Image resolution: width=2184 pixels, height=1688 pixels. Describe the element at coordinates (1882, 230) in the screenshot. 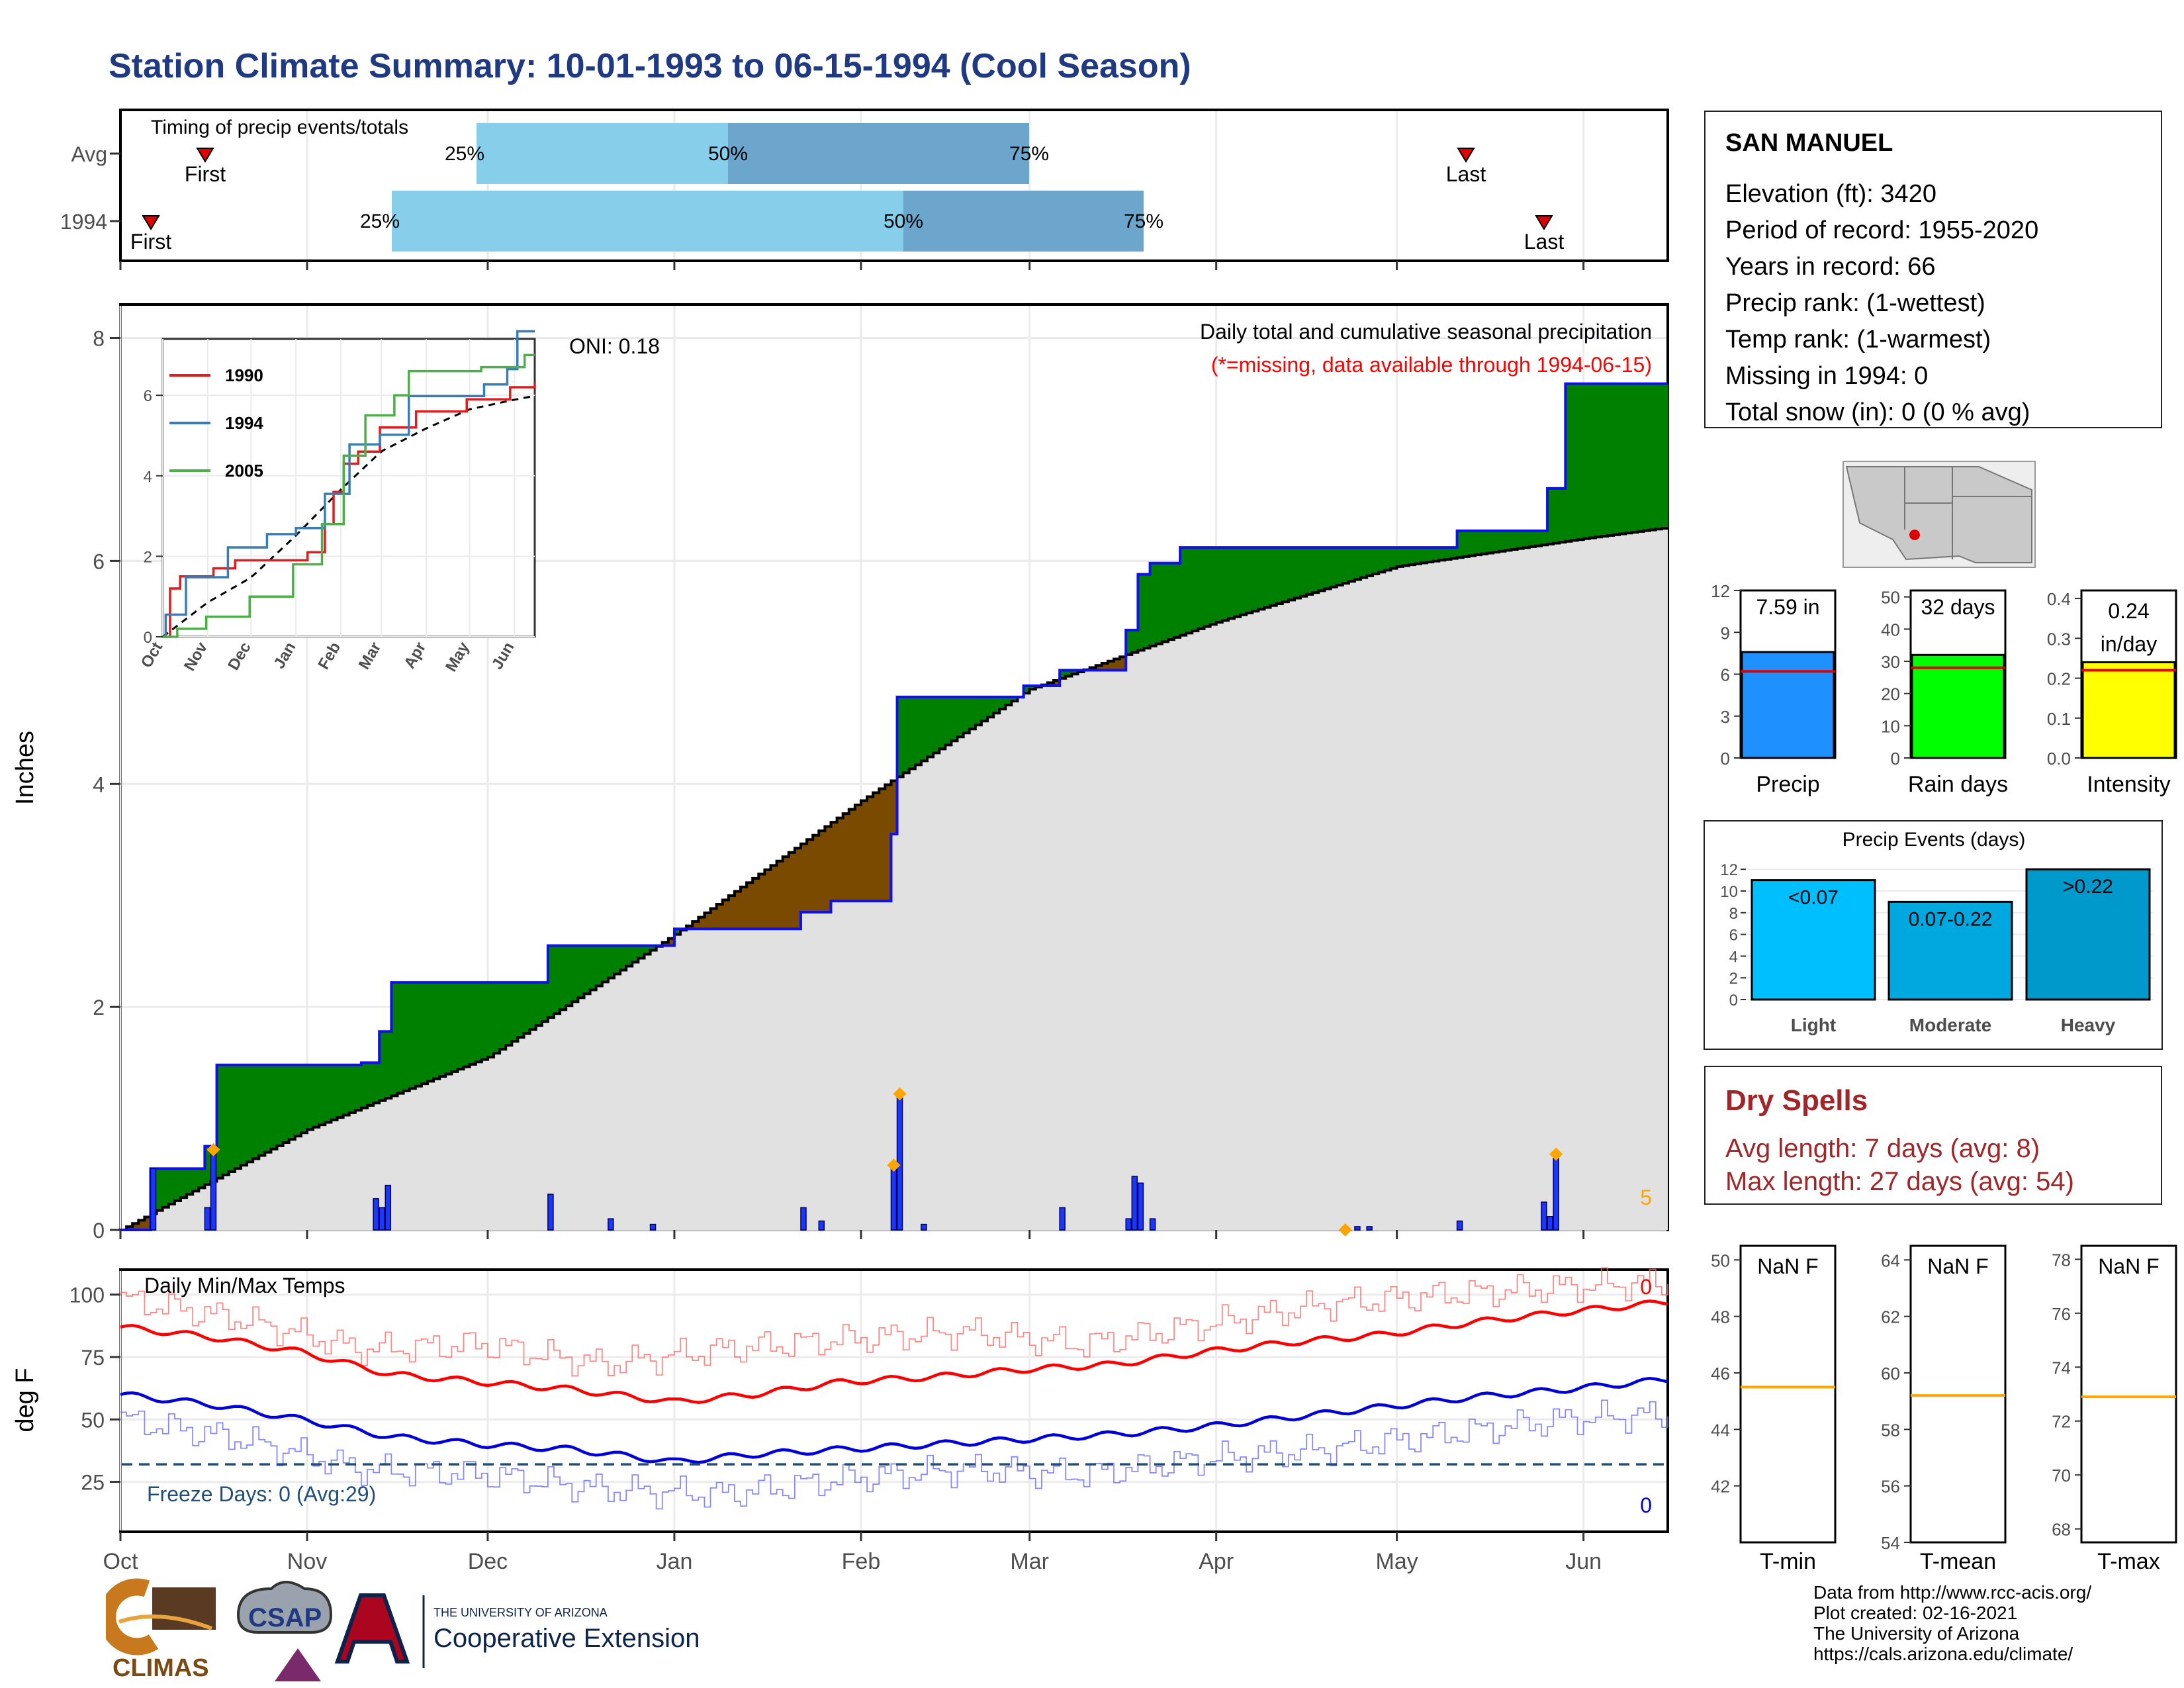

I see `station-period: Period of record: 1955-2020` at that location.